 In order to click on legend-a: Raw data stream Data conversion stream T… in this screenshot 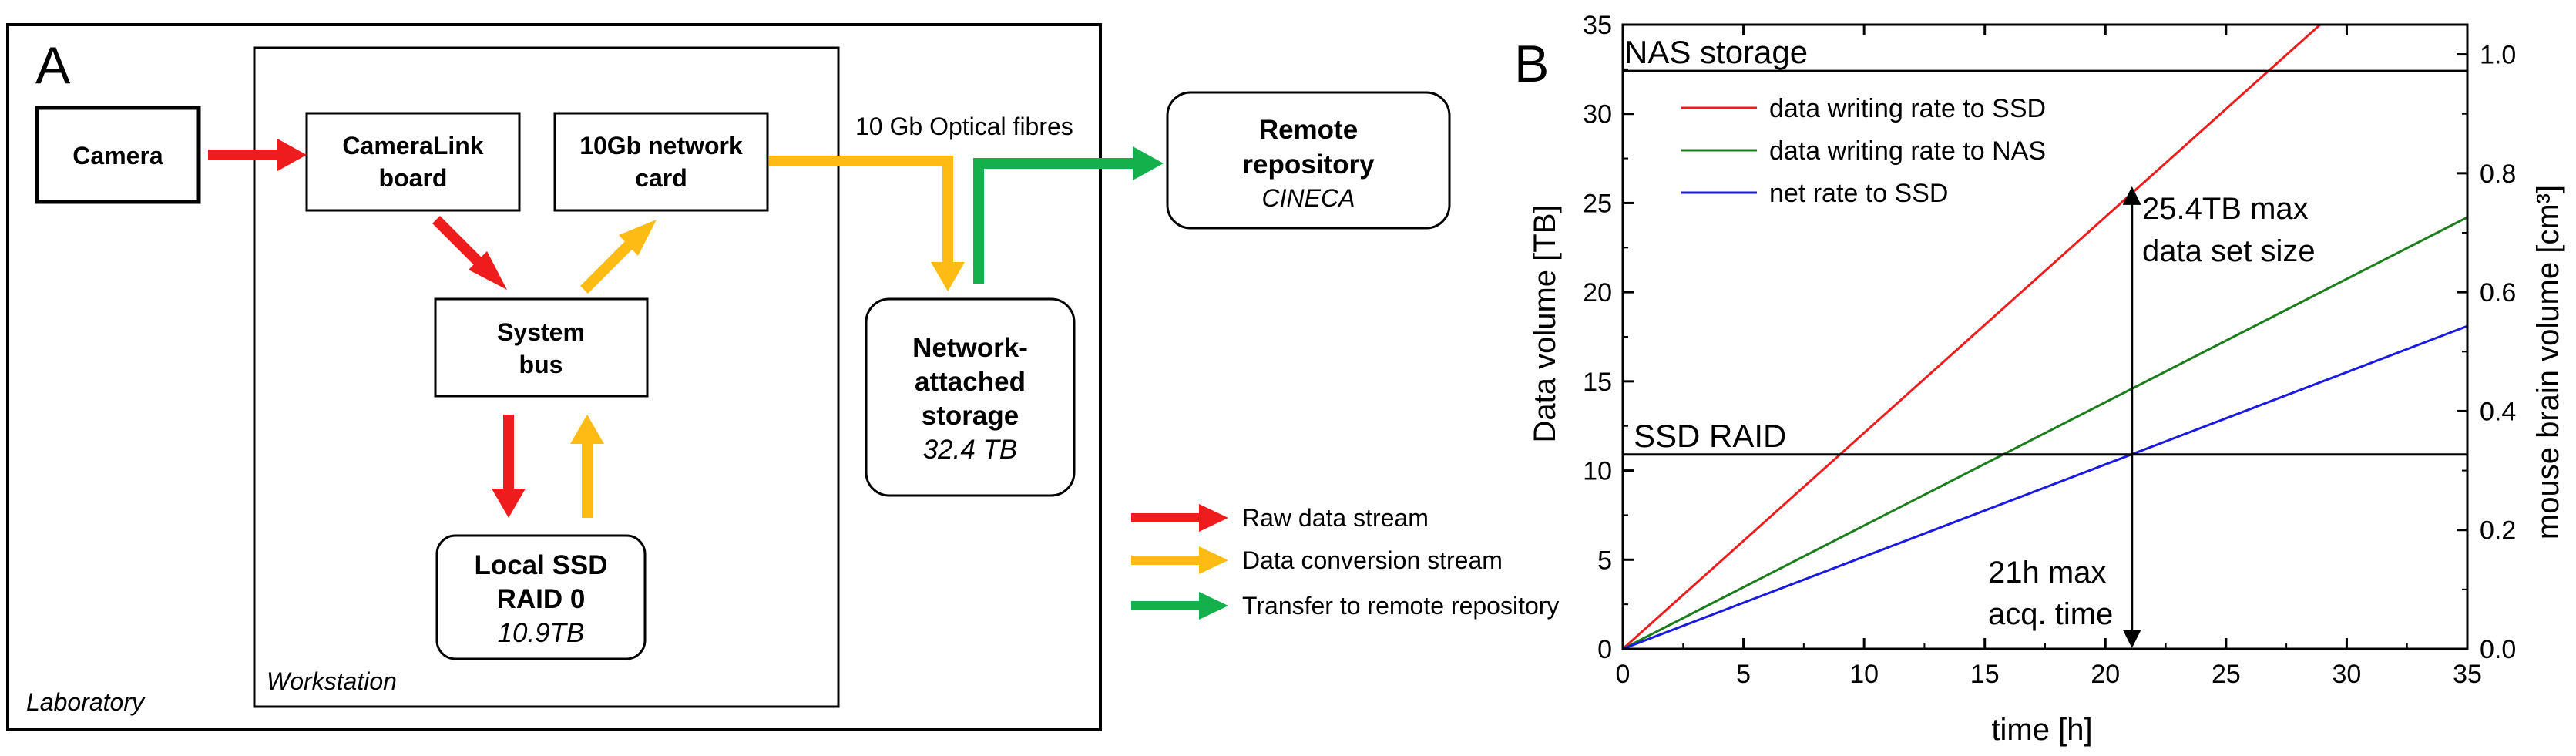, I will do `click(1345, 562)`.